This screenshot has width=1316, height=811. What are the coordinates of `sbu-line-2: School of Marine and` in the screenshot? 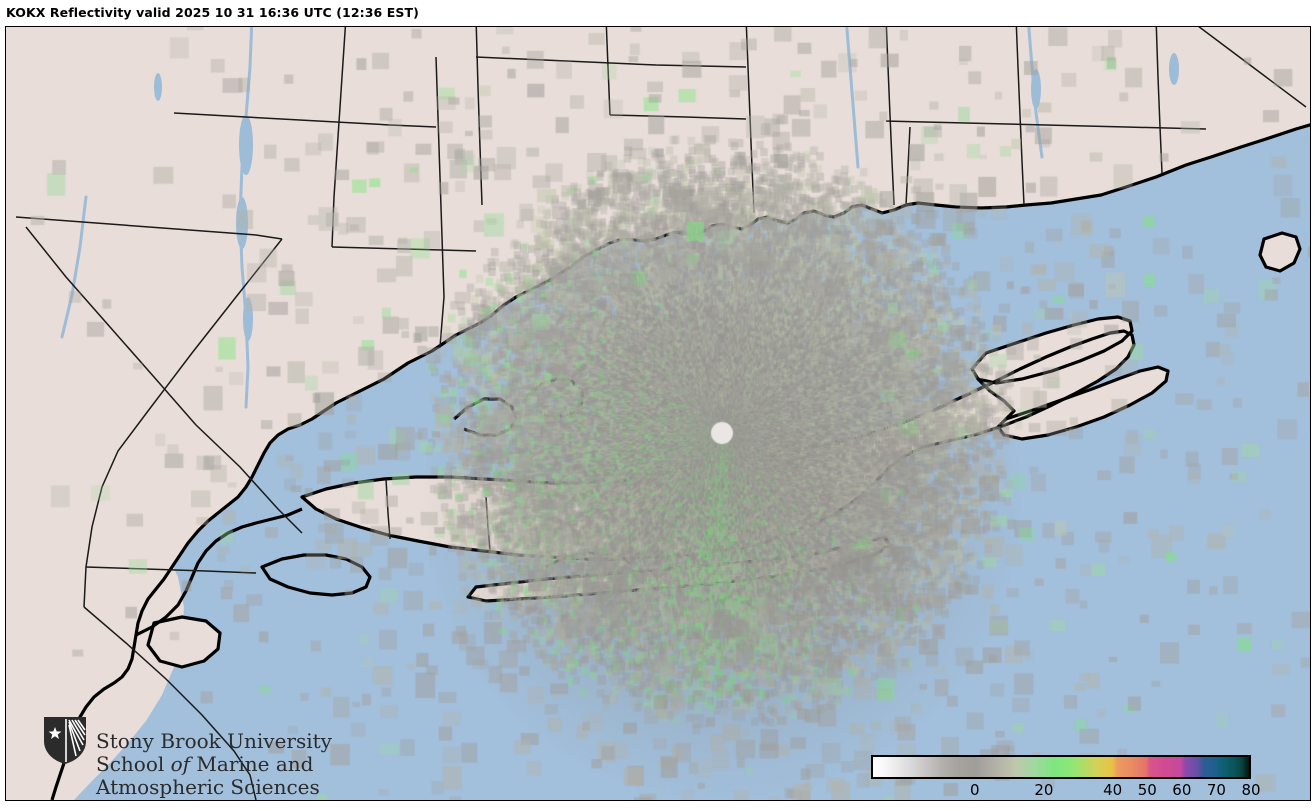 It's located at (204, 764).